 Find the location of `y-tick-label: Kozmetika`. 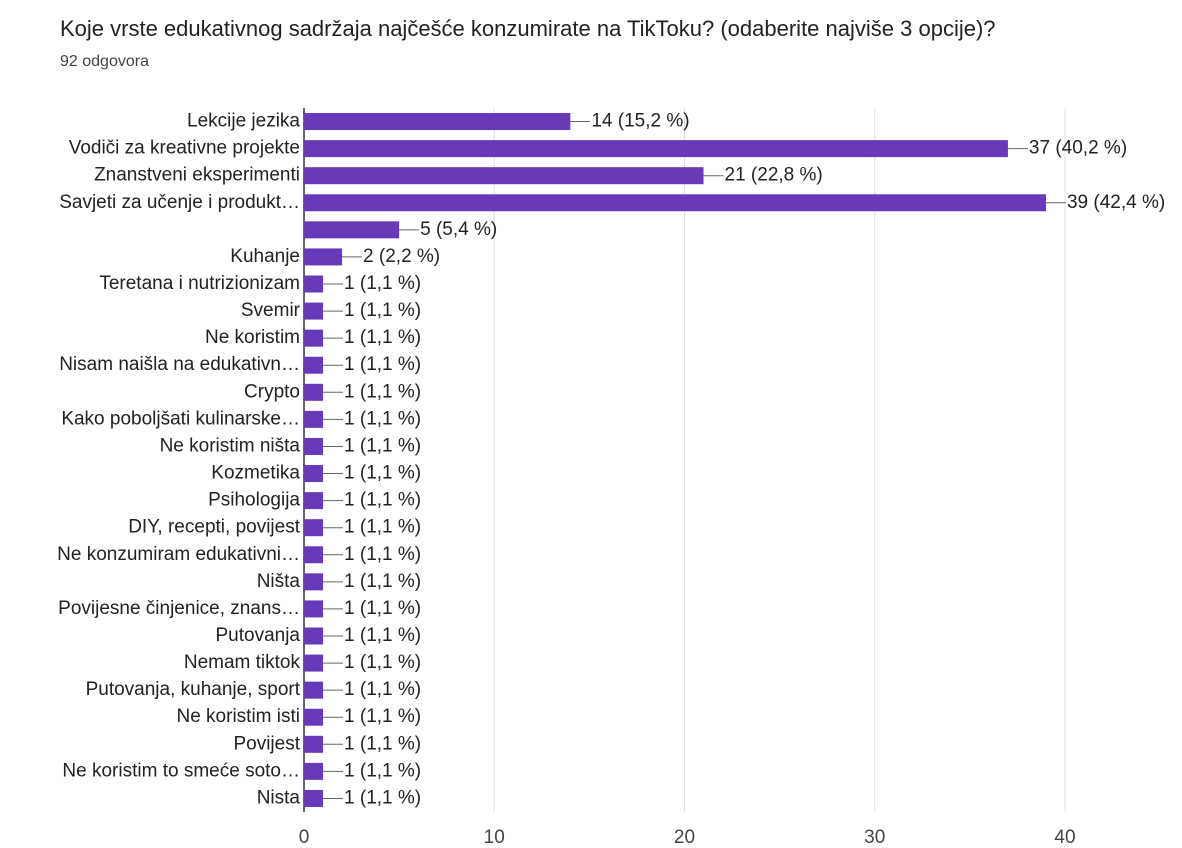

y-tick-label: Kozmetika is located at coordinates (255, 473).